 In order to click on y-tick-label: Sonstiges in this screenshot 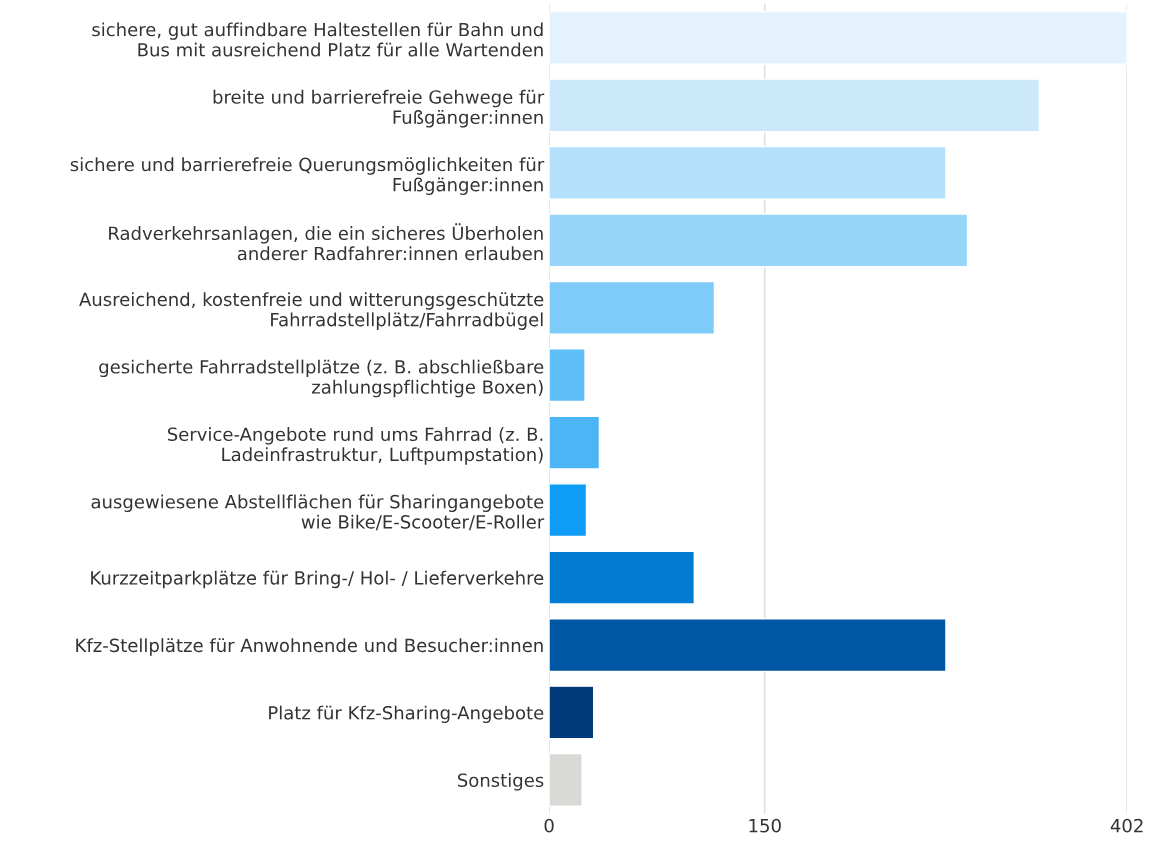, I will do `click(501, 782)`.